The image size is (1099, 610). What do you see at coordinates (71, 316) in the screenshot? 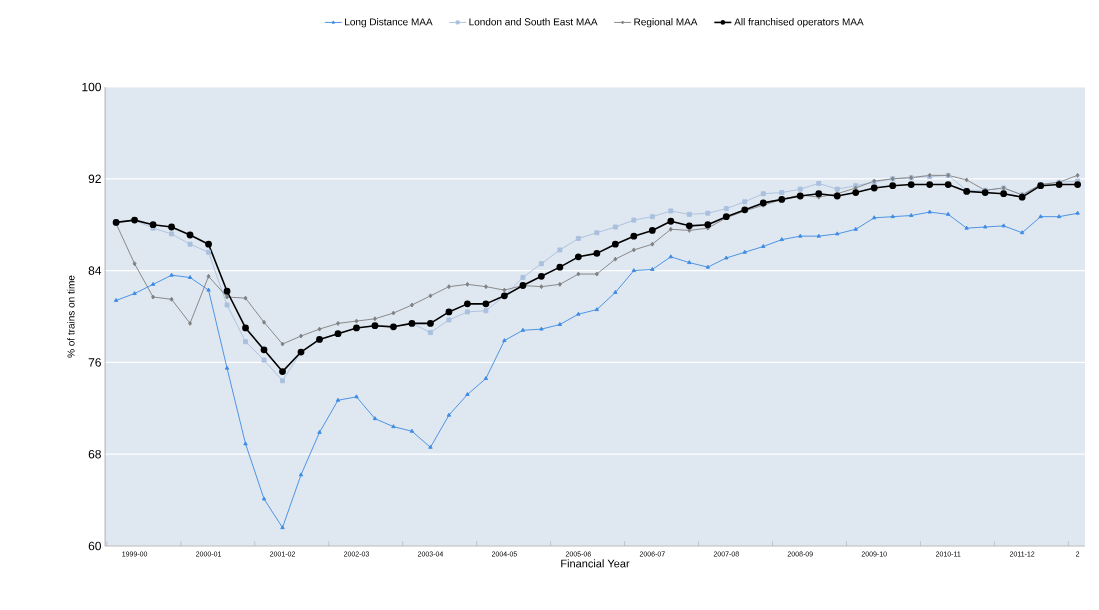
I see `y-axis-title: % of trains on time` at bounding box center [71, 316].